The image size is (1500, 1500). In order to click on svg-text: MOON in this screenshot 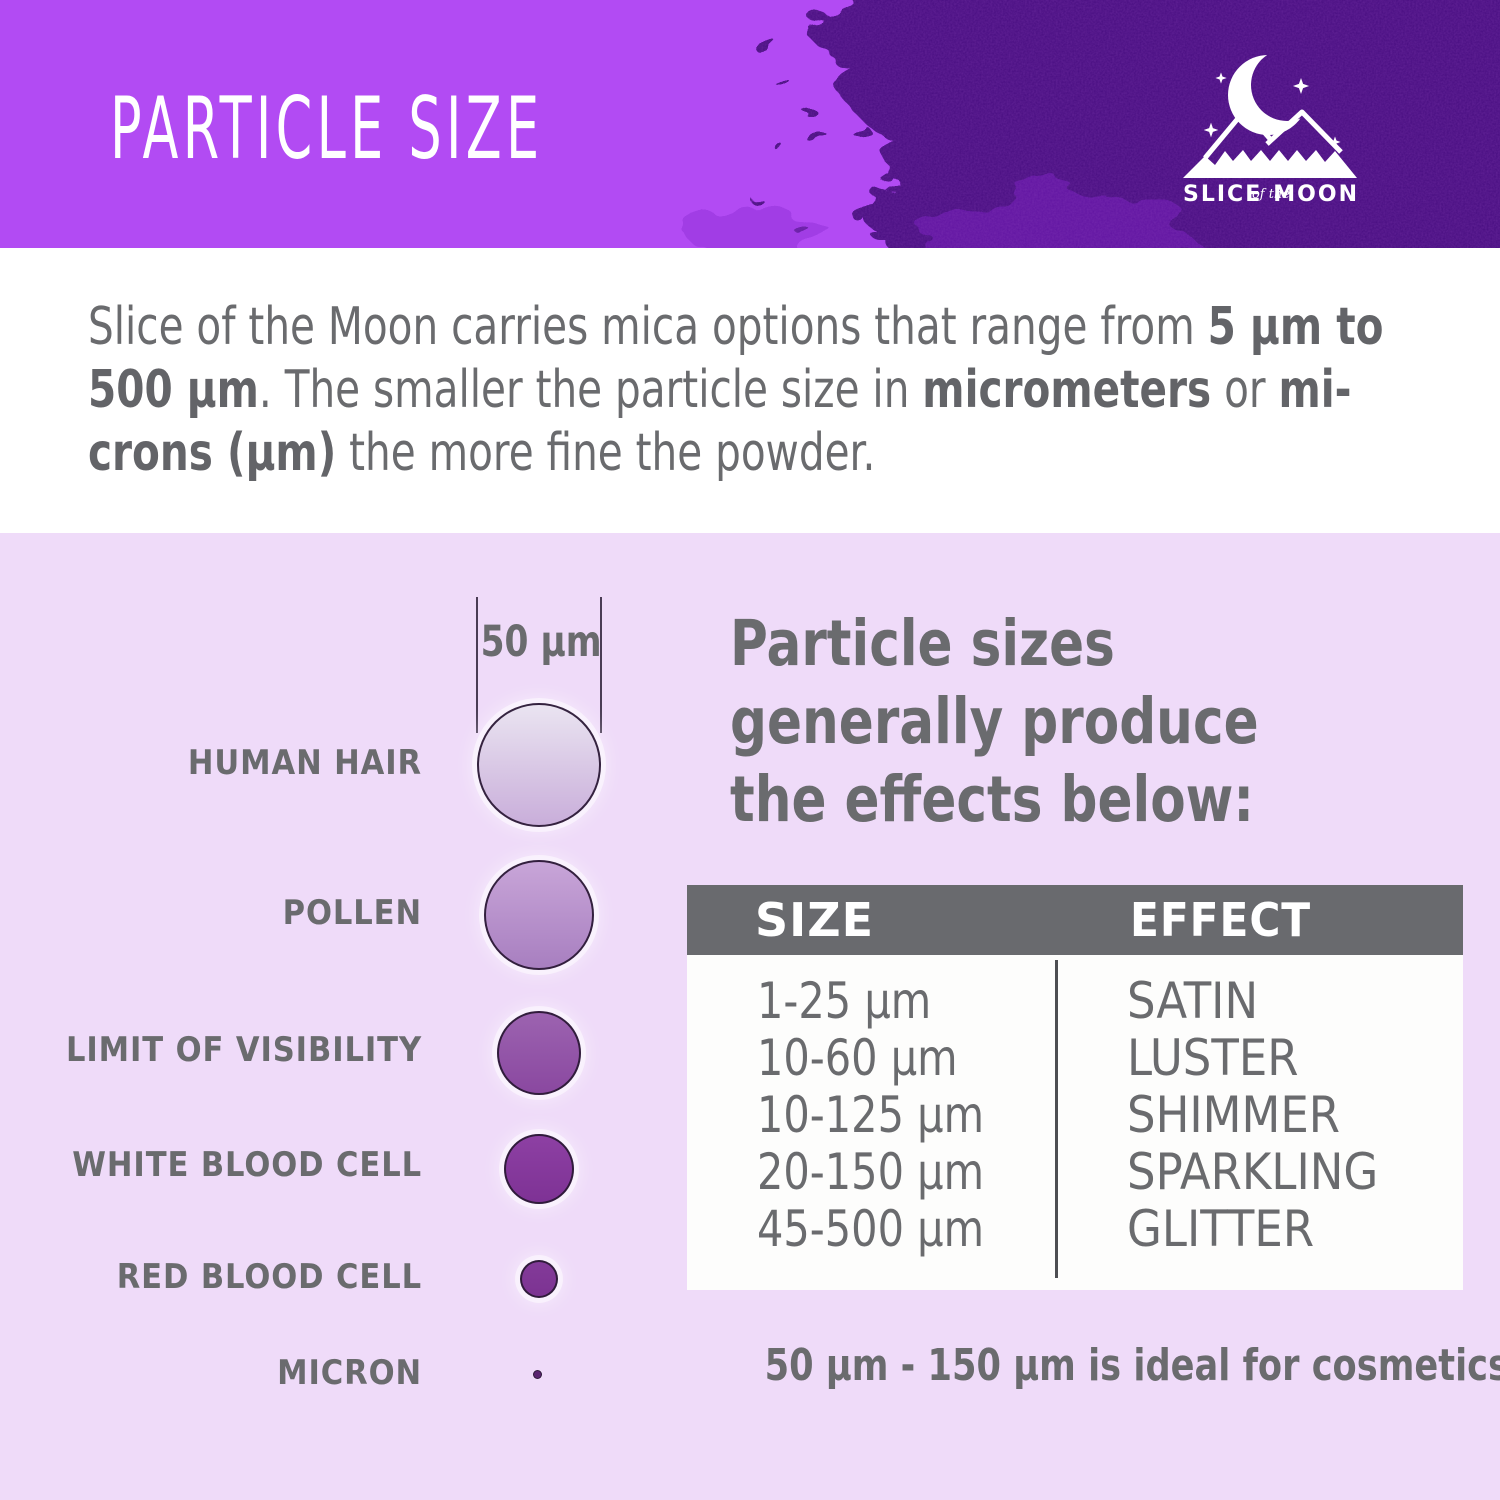, I will do `click(1316, 194)`.